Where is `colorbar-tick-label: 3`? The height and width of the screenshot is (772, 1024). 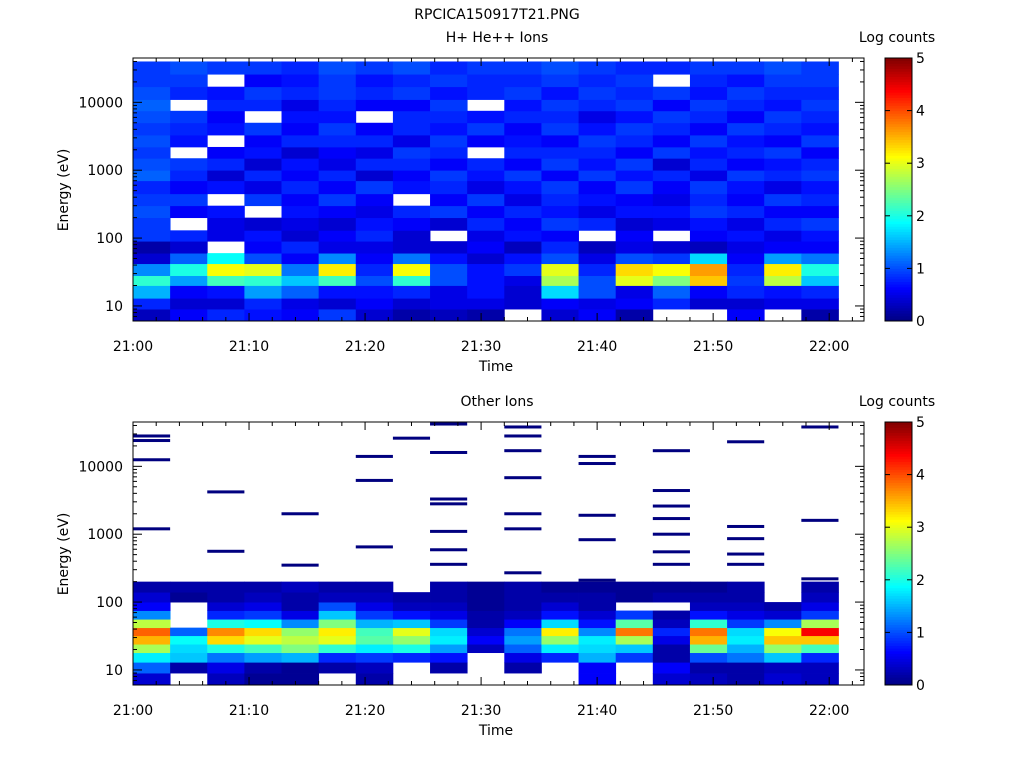
colorbar-tick-label: 3 is located at coordinates (920, 528).